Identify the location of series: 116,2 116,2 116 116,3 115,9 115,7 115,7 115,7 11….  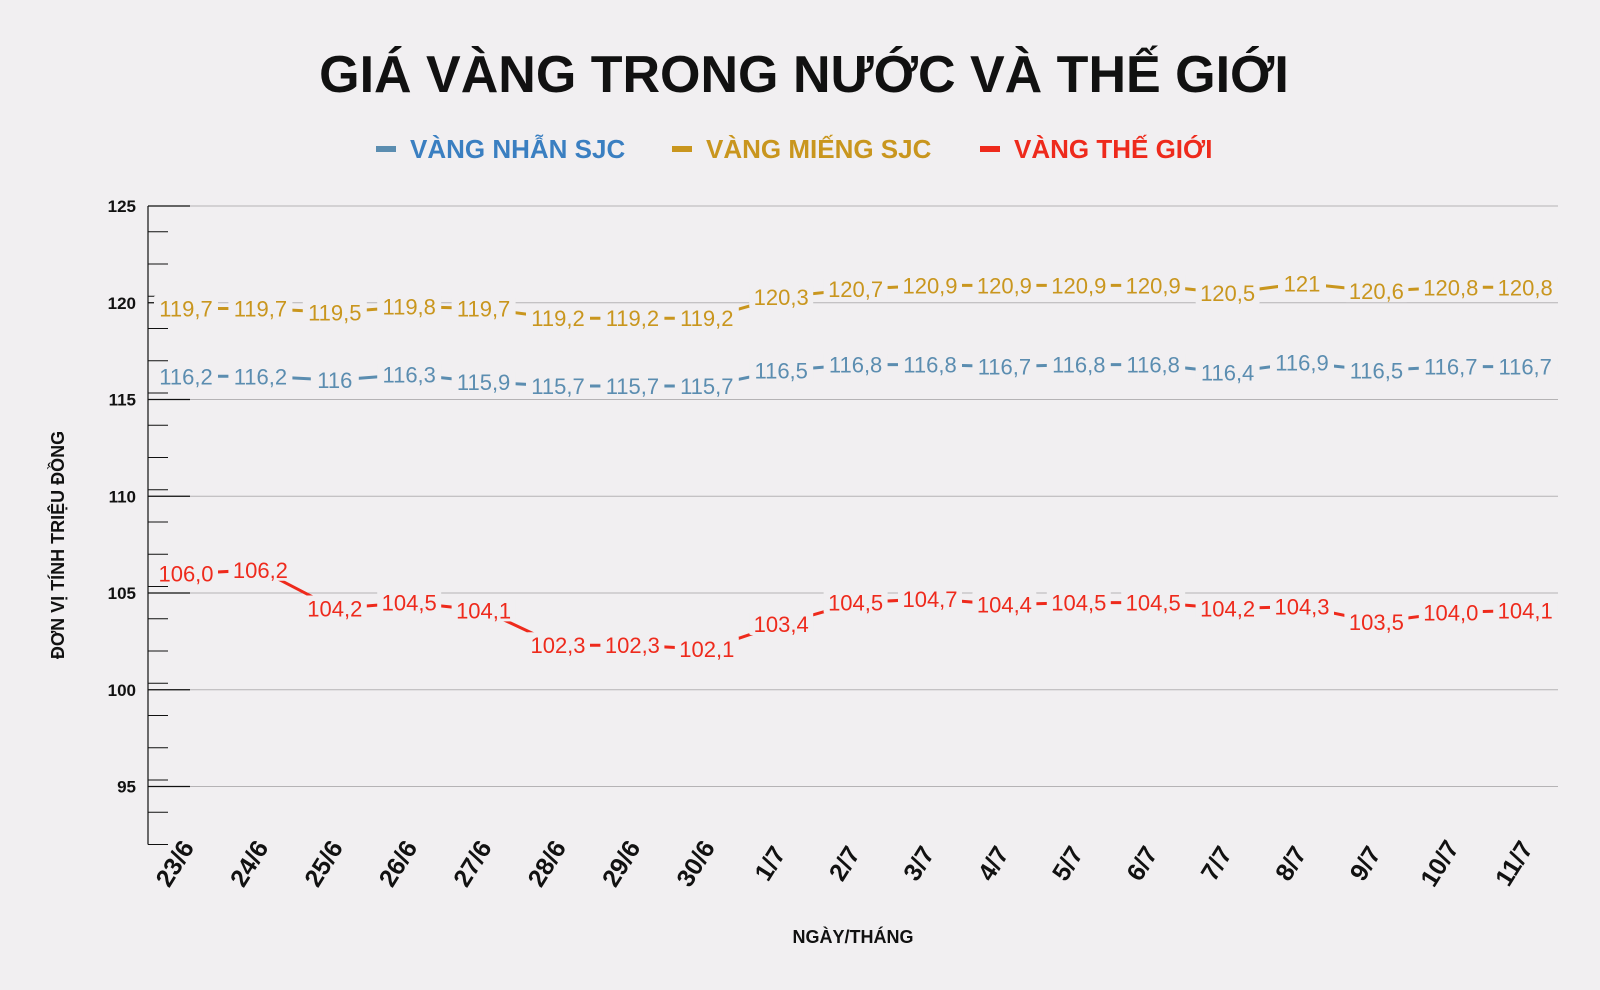
(856, 374).